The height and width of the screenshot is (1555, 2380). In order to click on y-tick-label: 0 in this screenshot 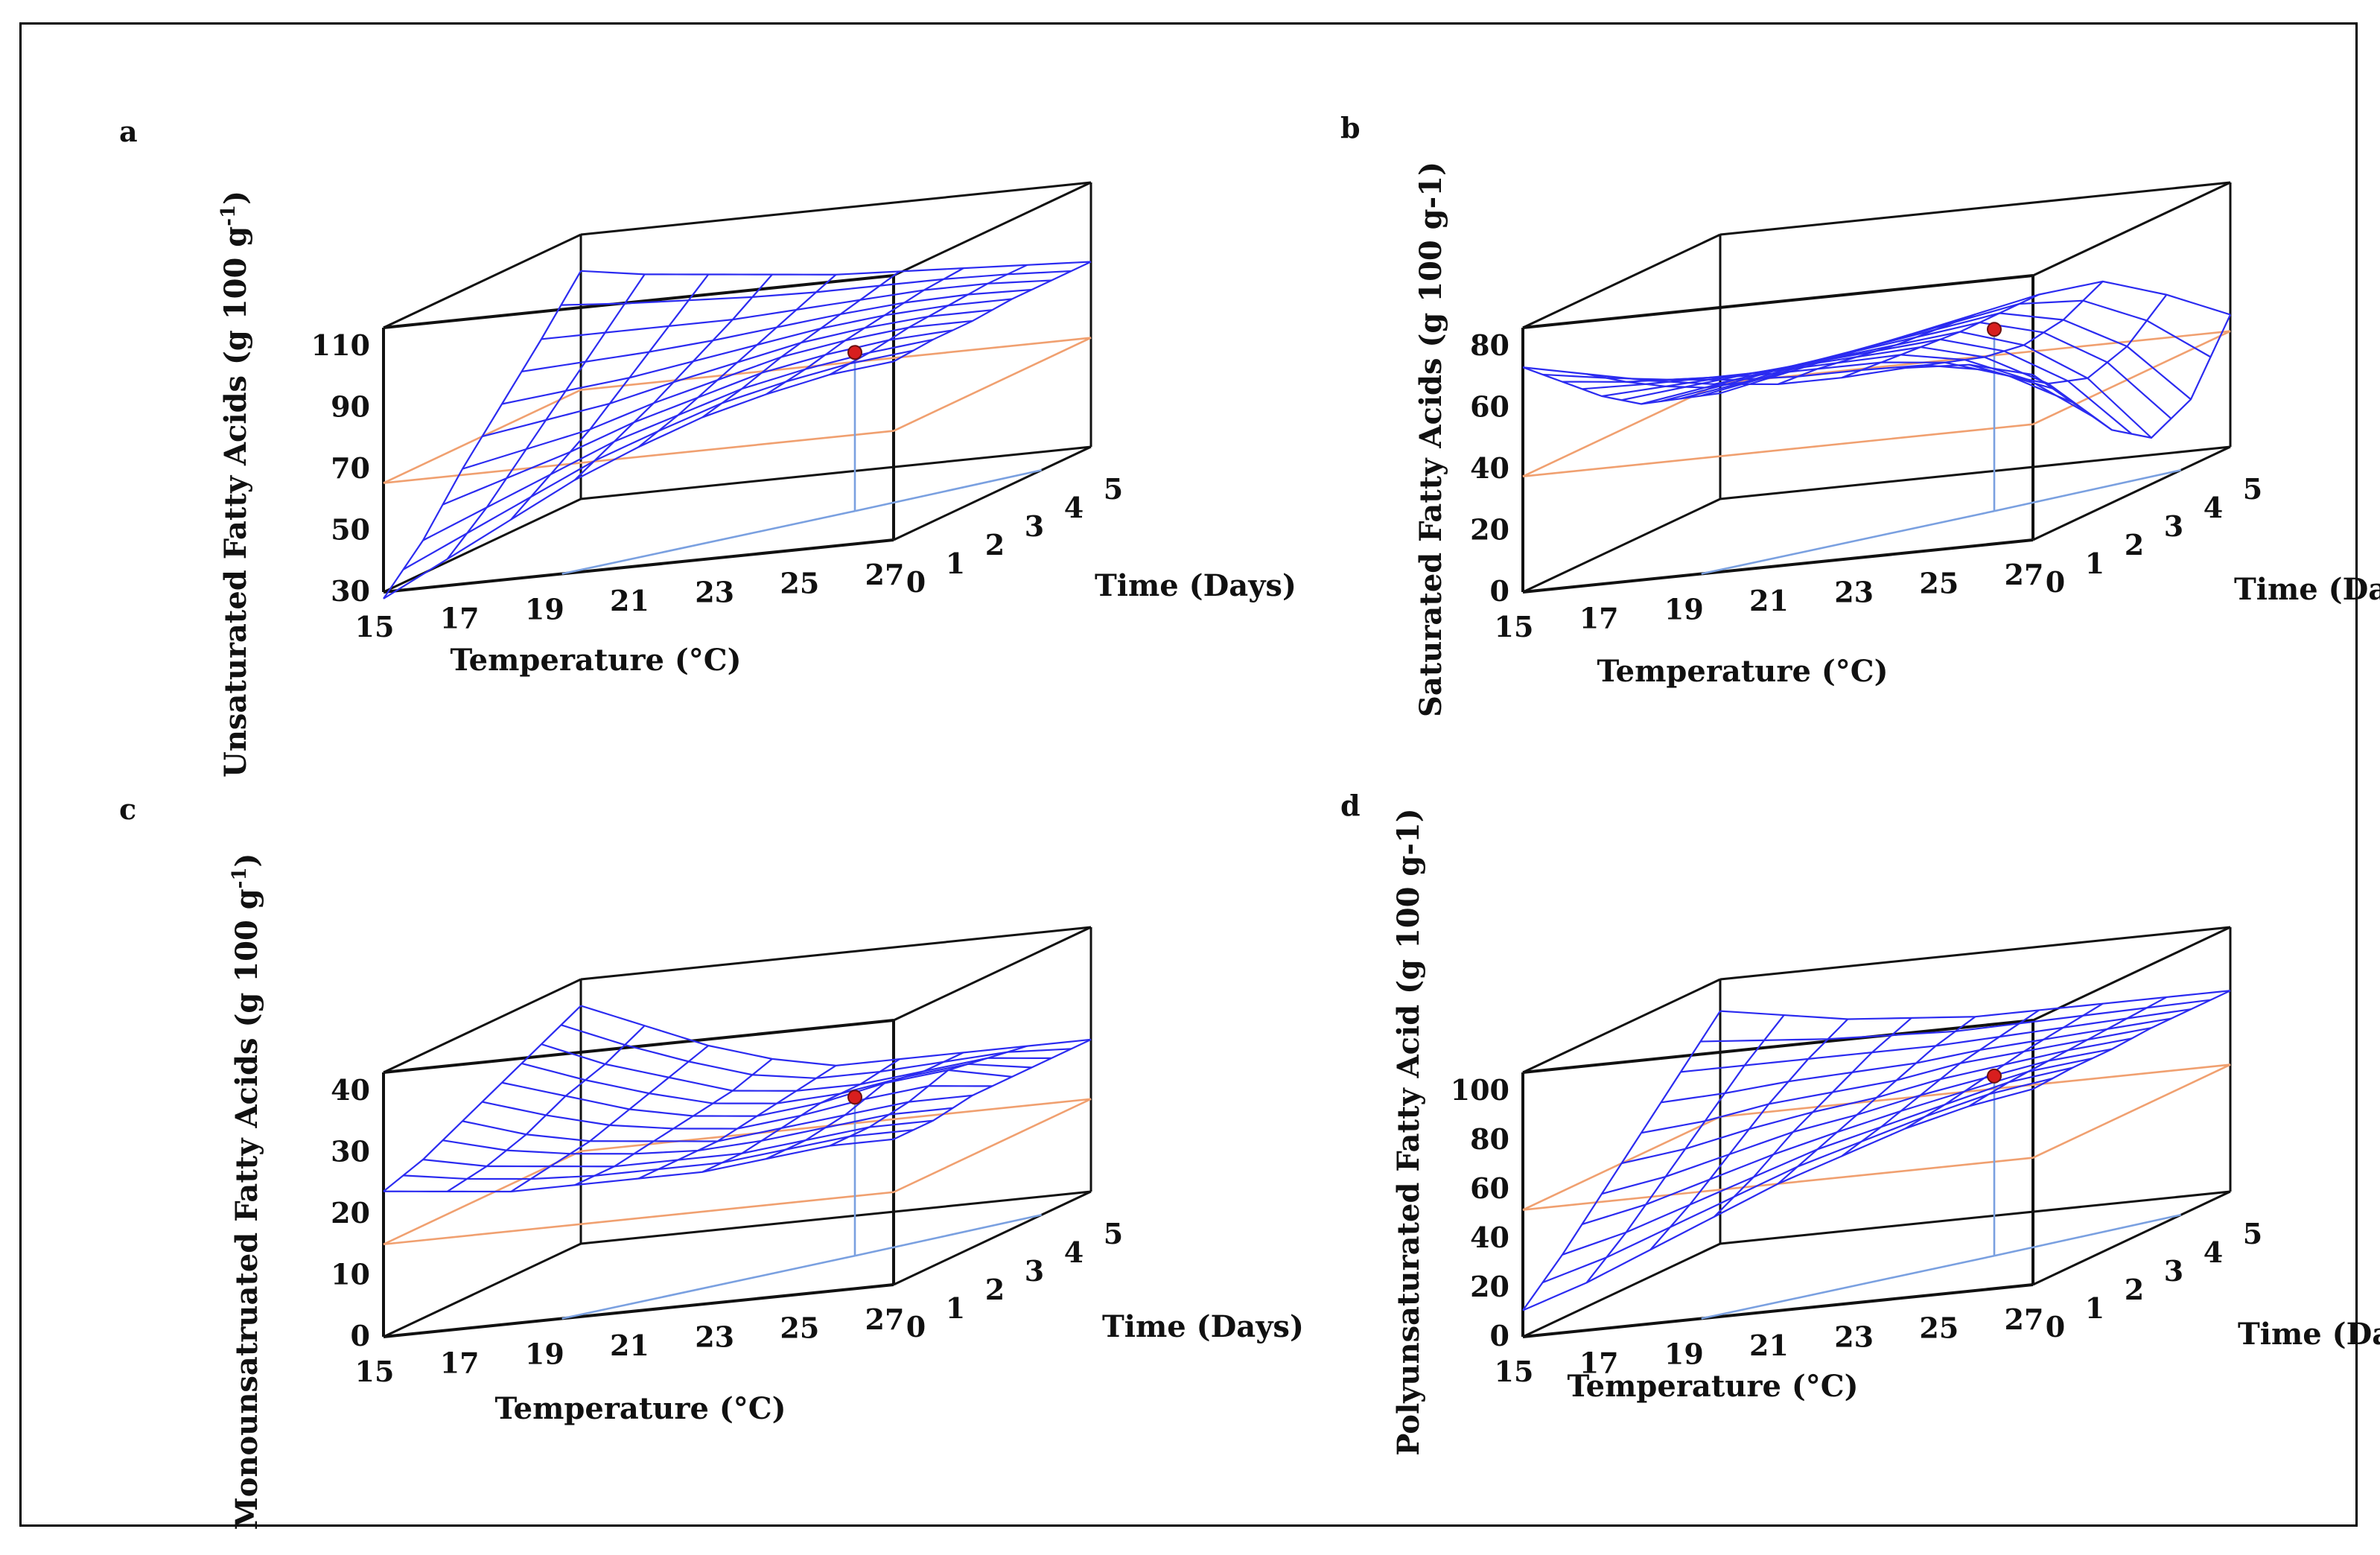, I will do `click(2055, 582)`.